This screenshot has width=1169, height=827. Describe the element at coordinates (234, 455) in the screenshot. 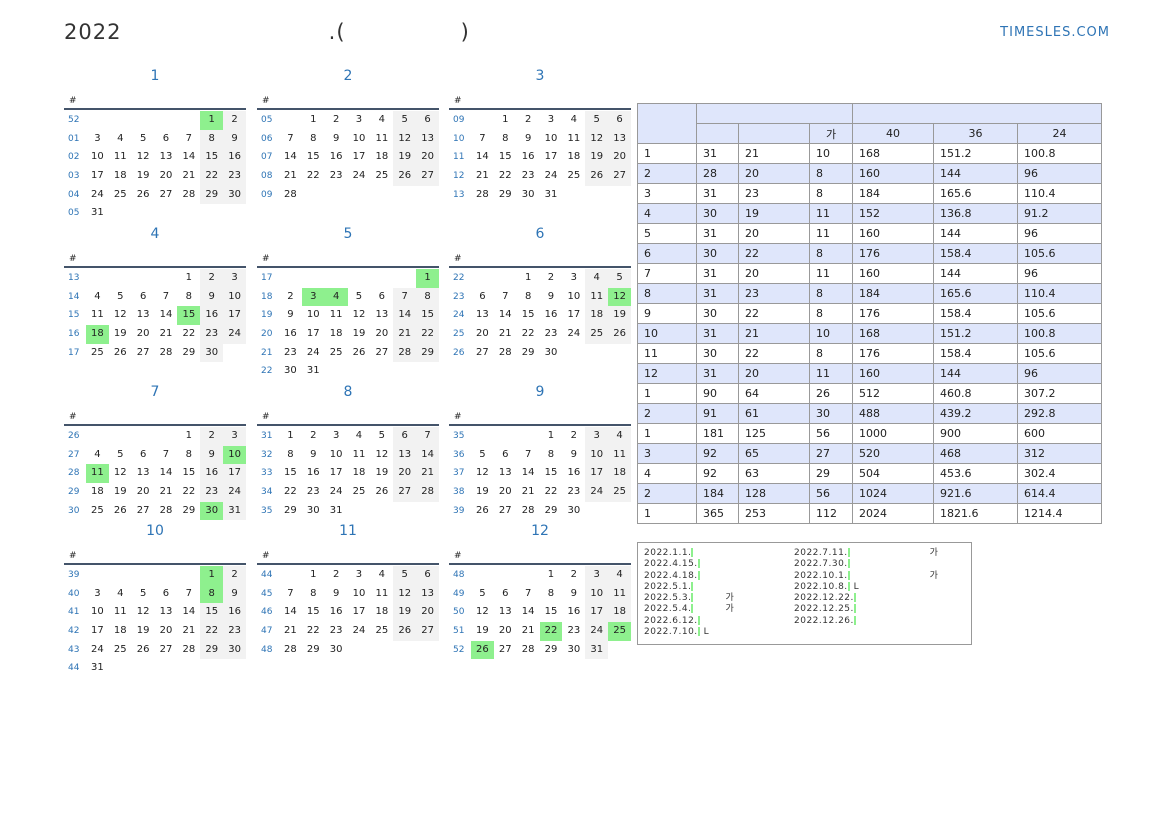

I see `day-cell: 10` at that location.